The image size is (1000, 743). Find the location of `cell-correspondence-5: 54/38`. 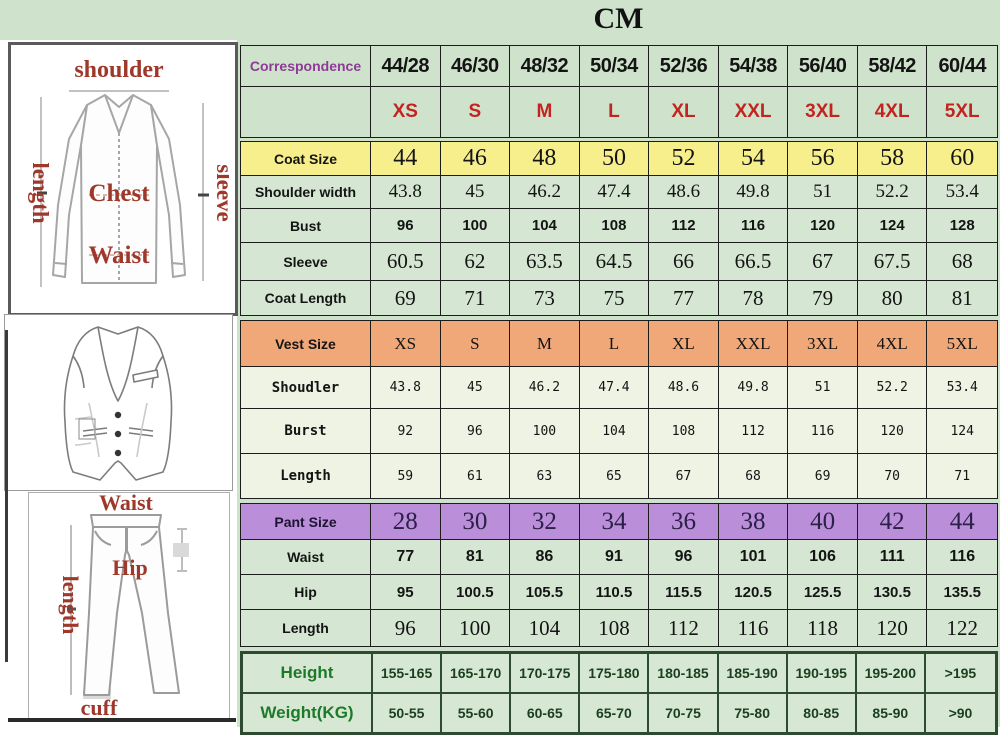

cell-correspondence-5: 54/38 is located at coordinates (753, 66).